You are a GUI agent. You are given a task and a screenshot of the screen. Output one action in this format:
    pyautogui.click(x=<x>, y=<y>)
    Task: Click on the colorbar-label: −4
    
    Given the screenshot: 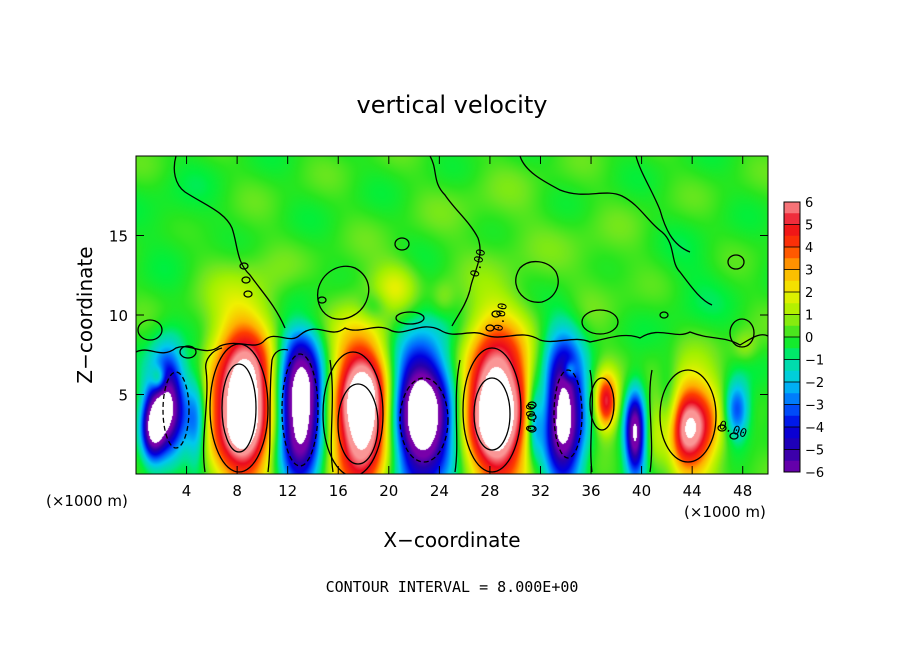 What is the action you would take?
    pyautogui.click(x=814, y=428)
    